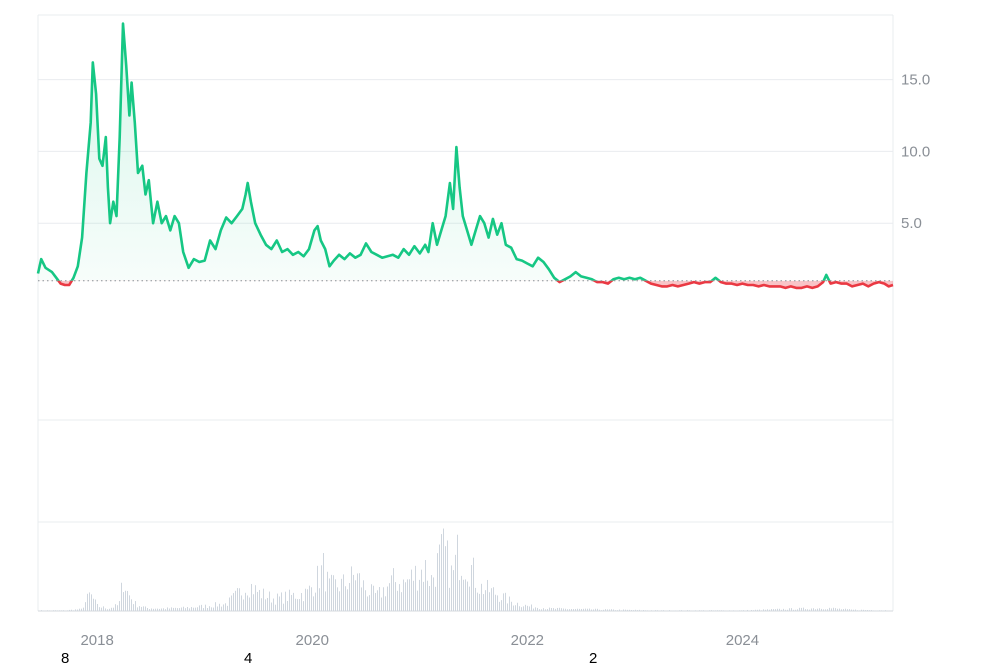 The image size is (1000, 666). Describe the element at coordinates (465, 284) in the screenshot. I see `area-below-baseline` at that location.